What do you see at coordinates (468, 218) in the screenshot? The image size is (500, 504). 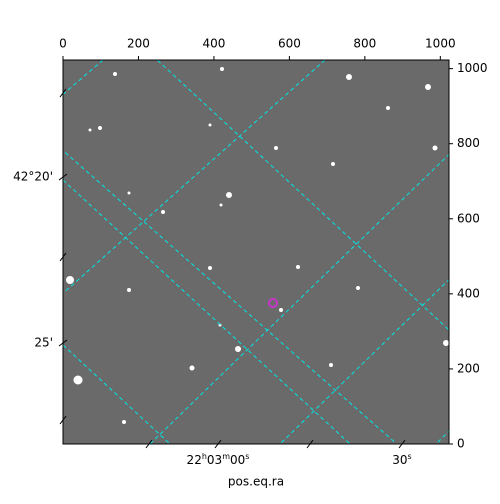 I see `y-tick-label: 600` at bounding box center [468, 218].